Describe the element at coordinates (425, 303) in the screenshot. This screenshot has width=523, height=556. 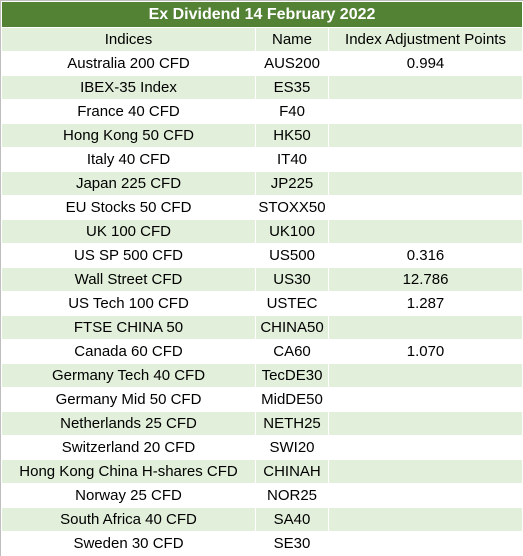
I see `cell-points: 1.287` at that location.